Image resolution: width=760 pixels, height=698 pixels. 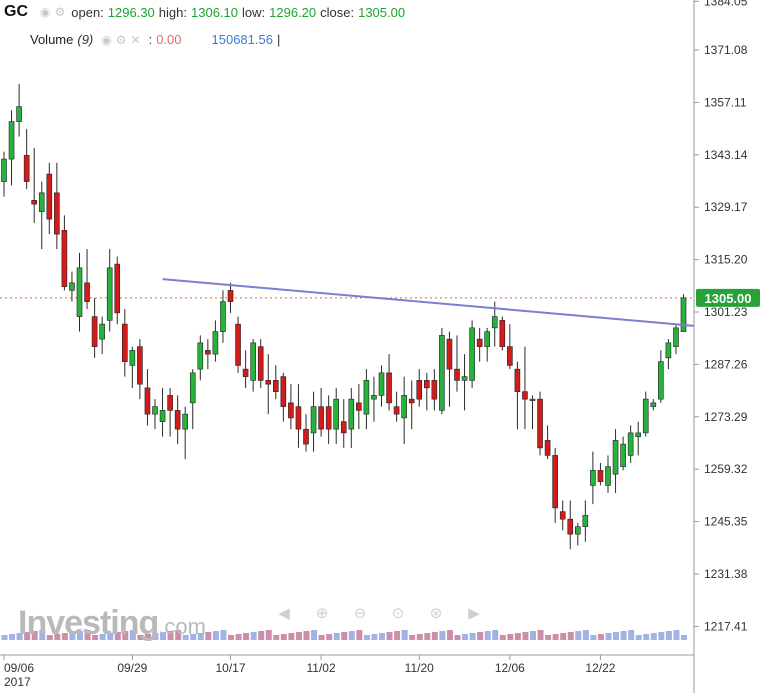 I want to click on x-tick-label: 12/06, so click(x=510, y=668).